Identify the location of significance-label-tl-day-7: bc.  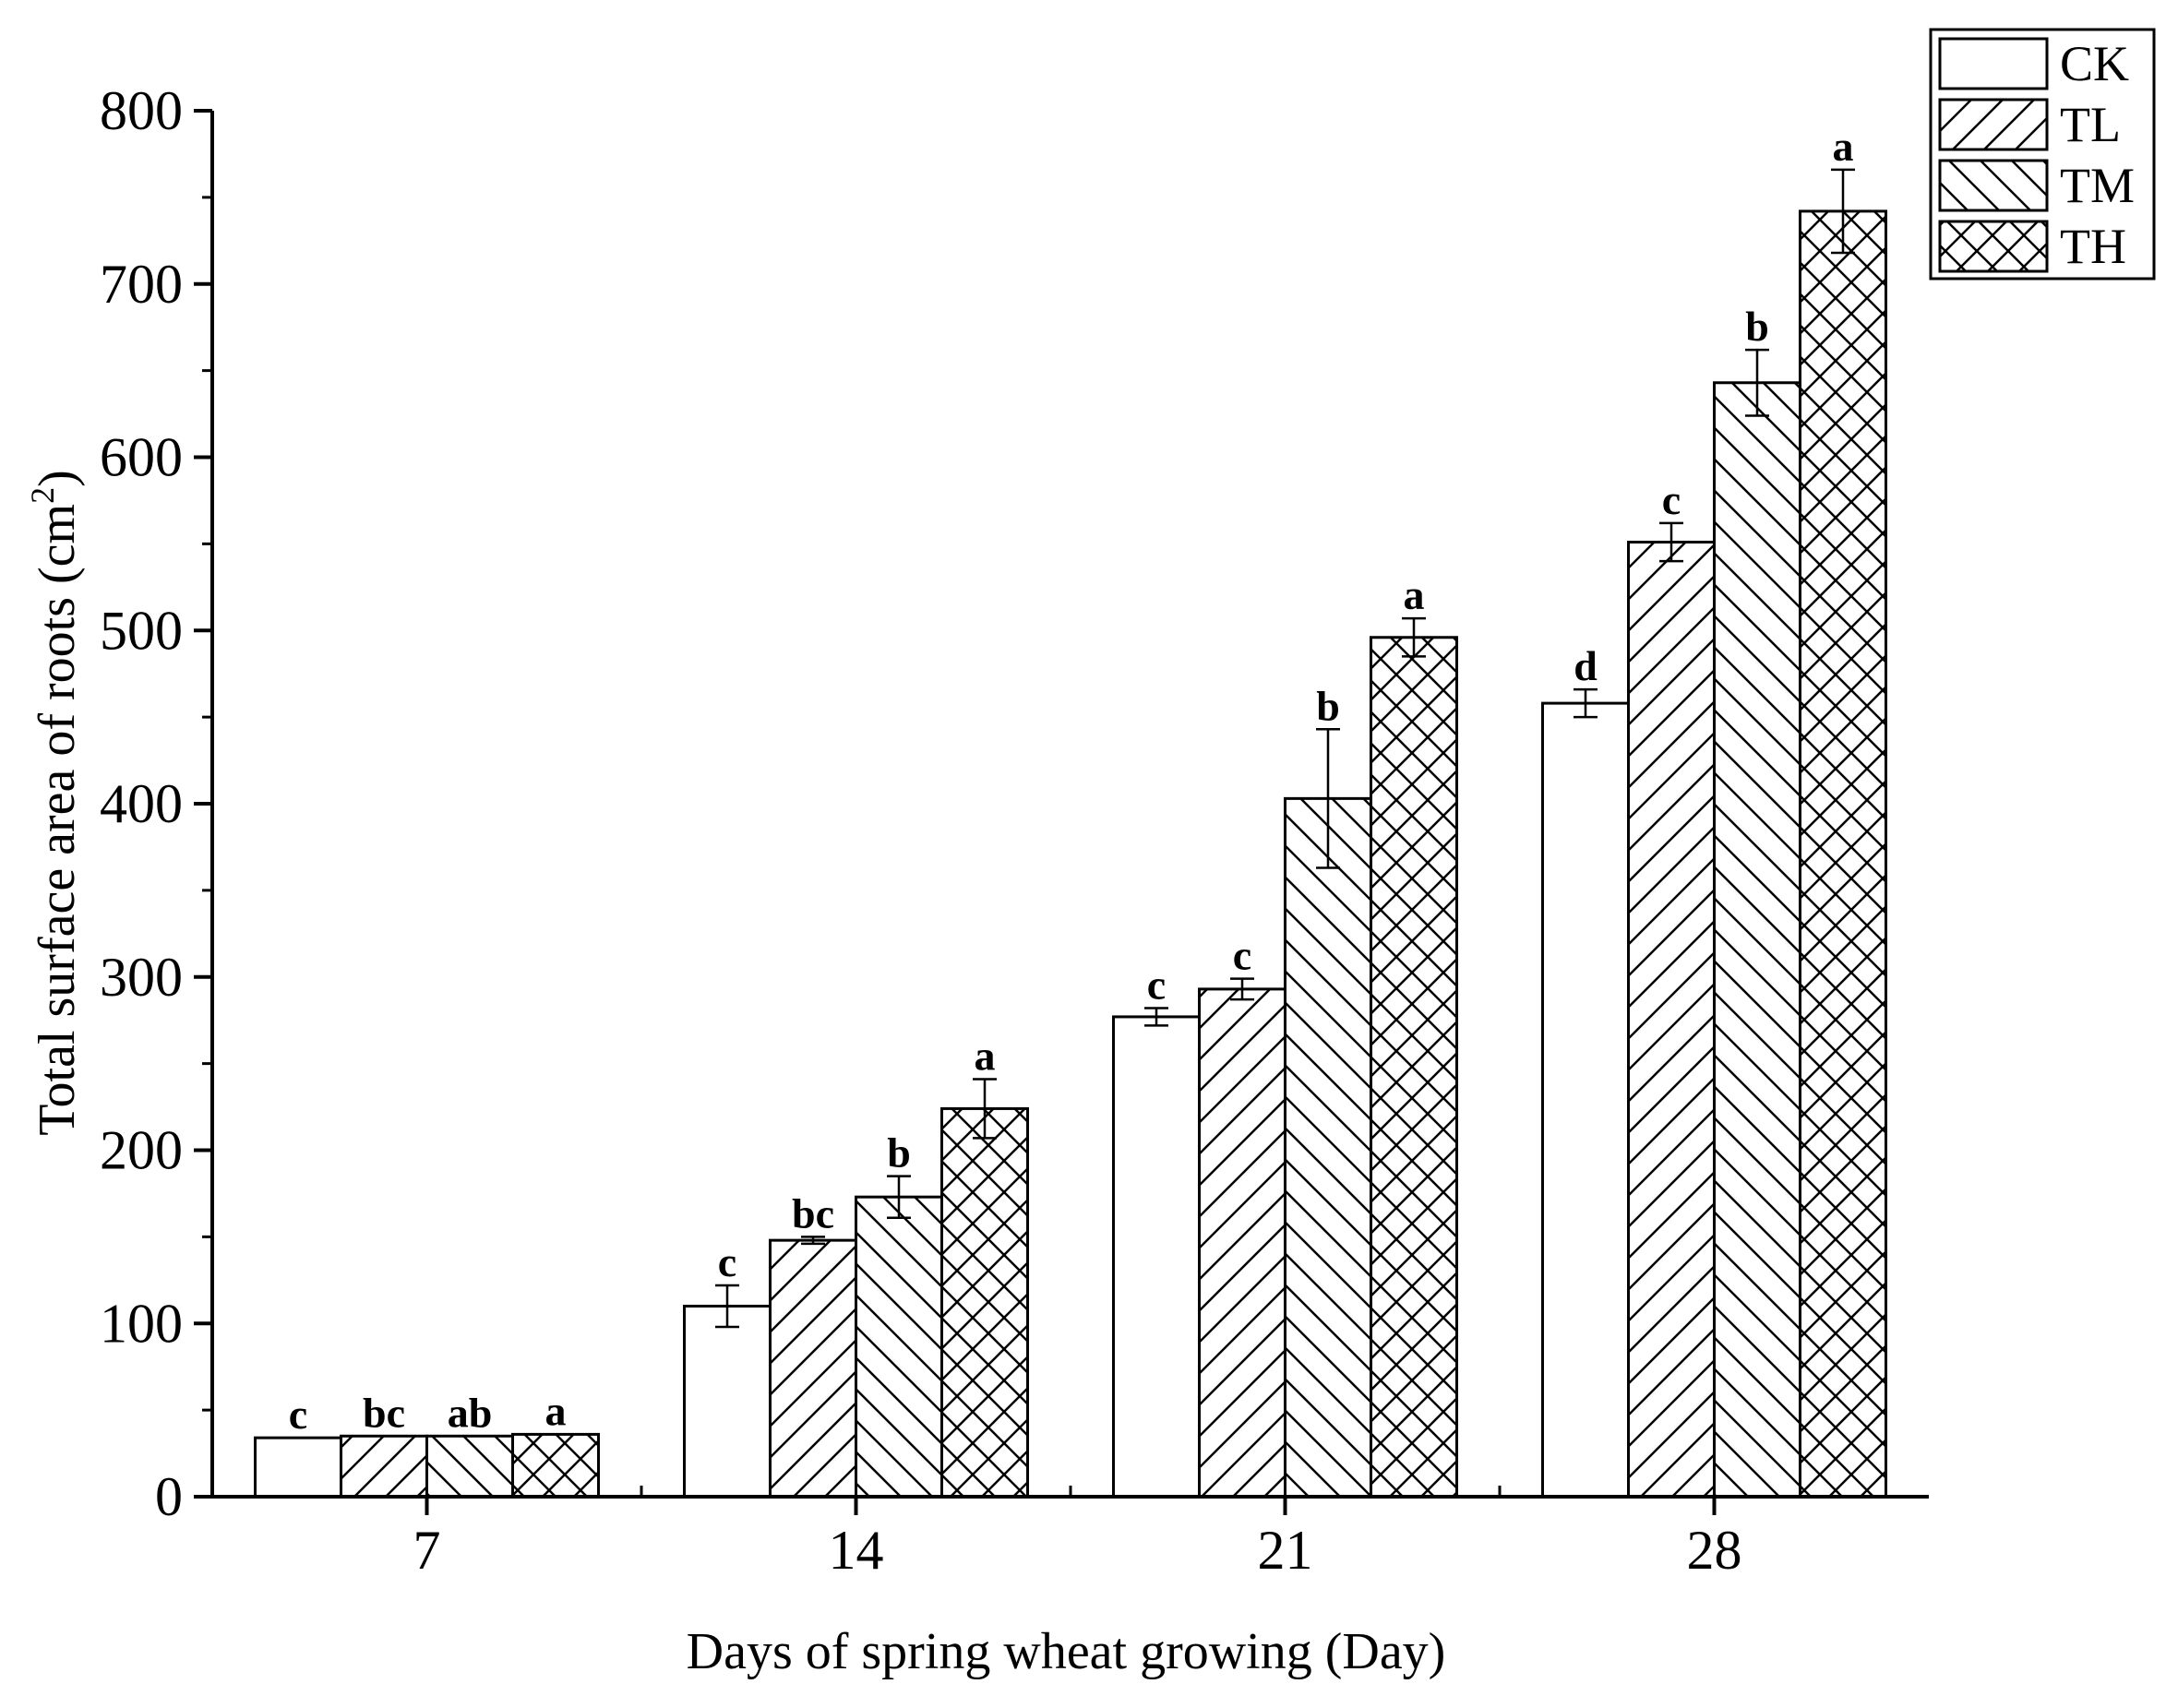
(384, 1412).